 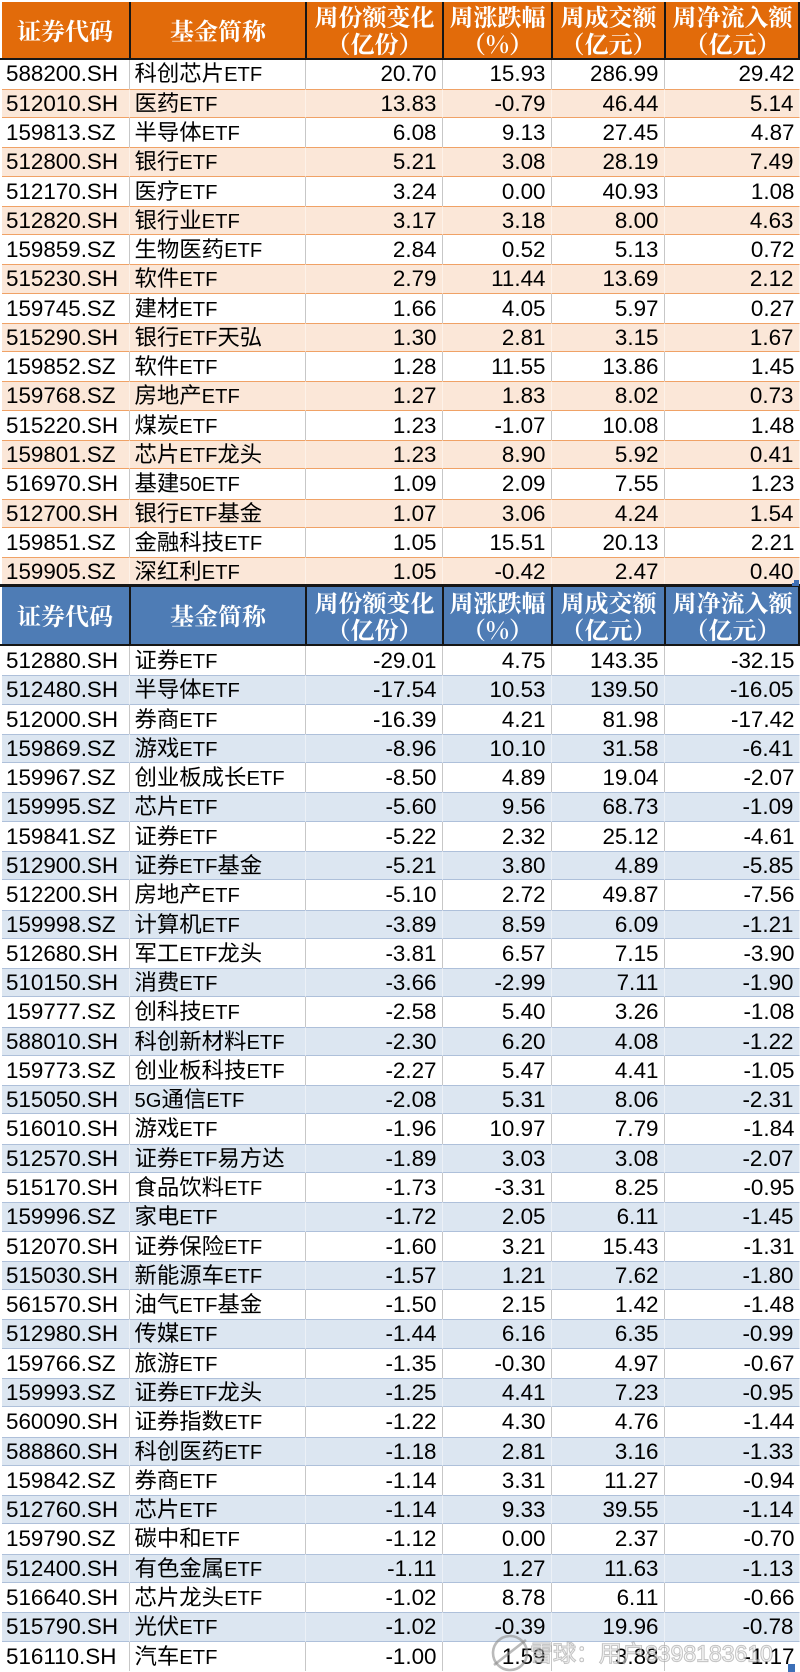 What do you see at coordinates (651, 1652) in the screenshot?
I see `svg-text: 雪球：用户8398183610` at bounding box center [651, 1652].